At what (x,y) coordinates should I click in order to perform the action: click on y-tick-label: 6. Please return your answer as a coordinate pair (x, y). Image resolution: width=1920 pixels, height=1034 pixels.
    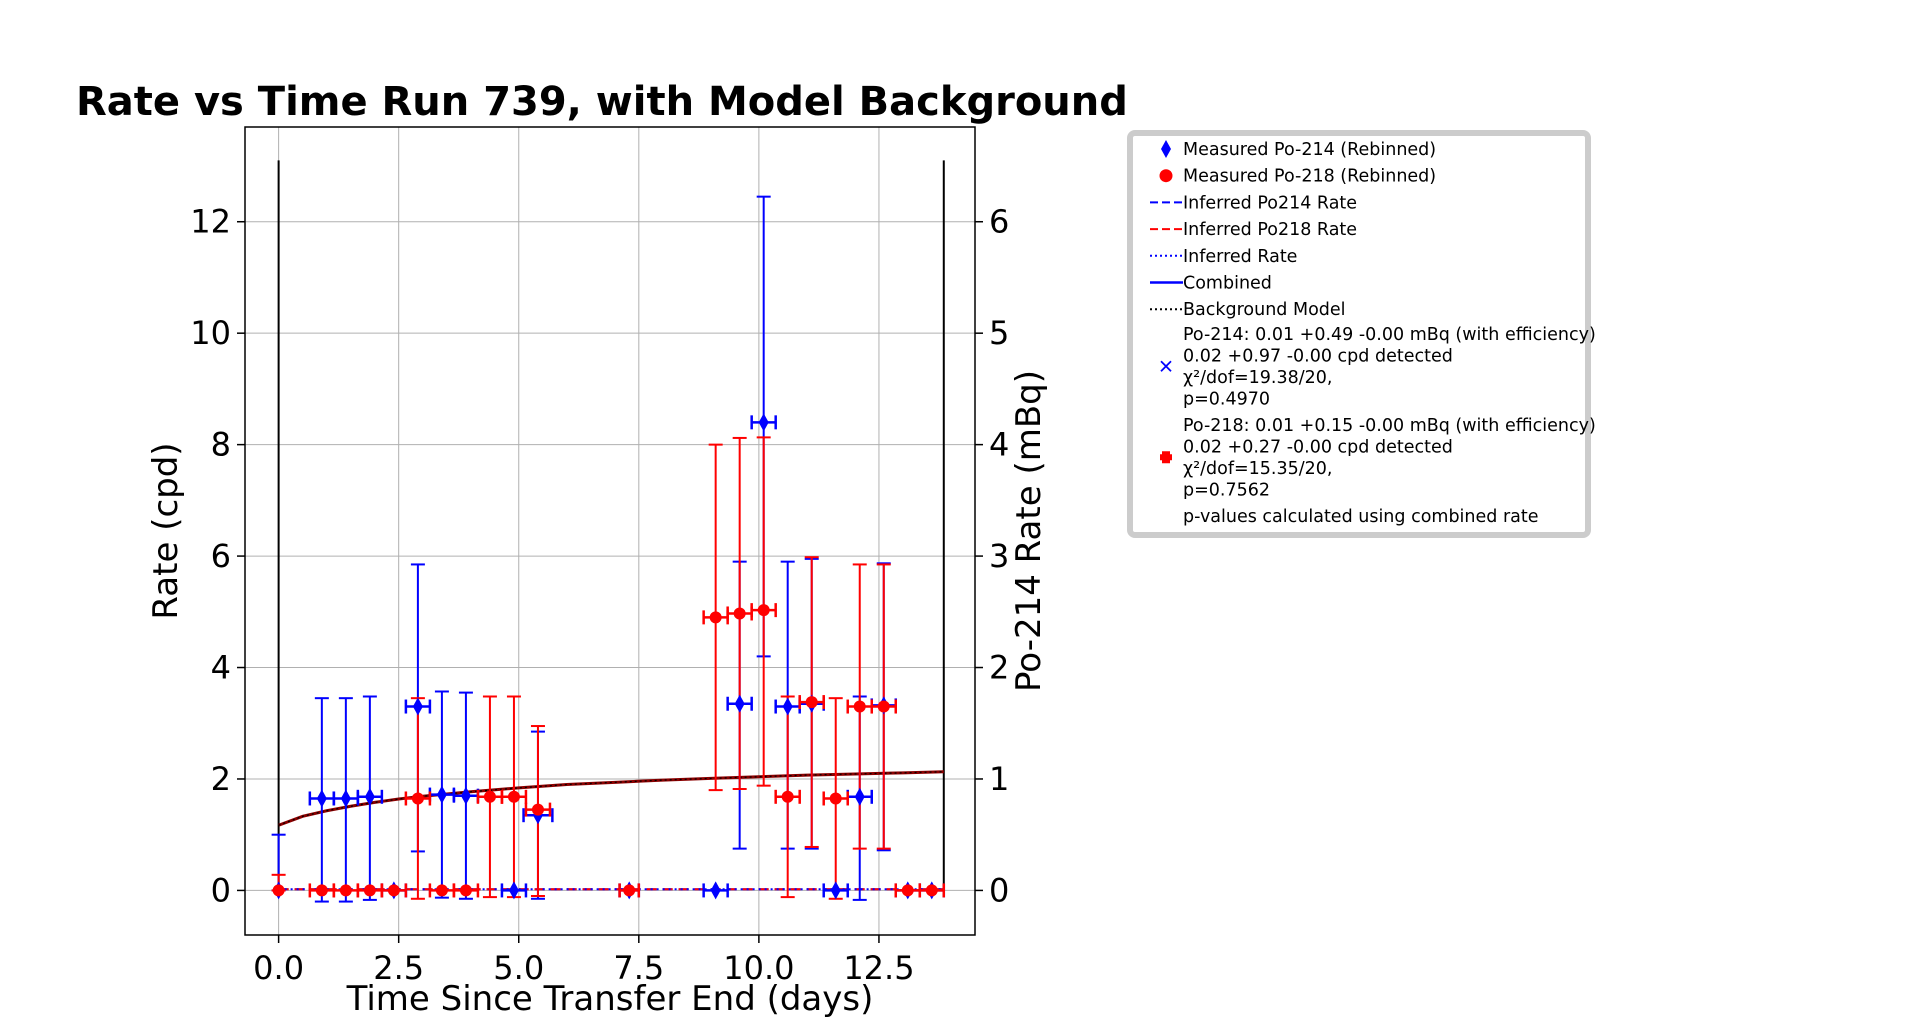
    Looking at the image, I should click on (221, 556).